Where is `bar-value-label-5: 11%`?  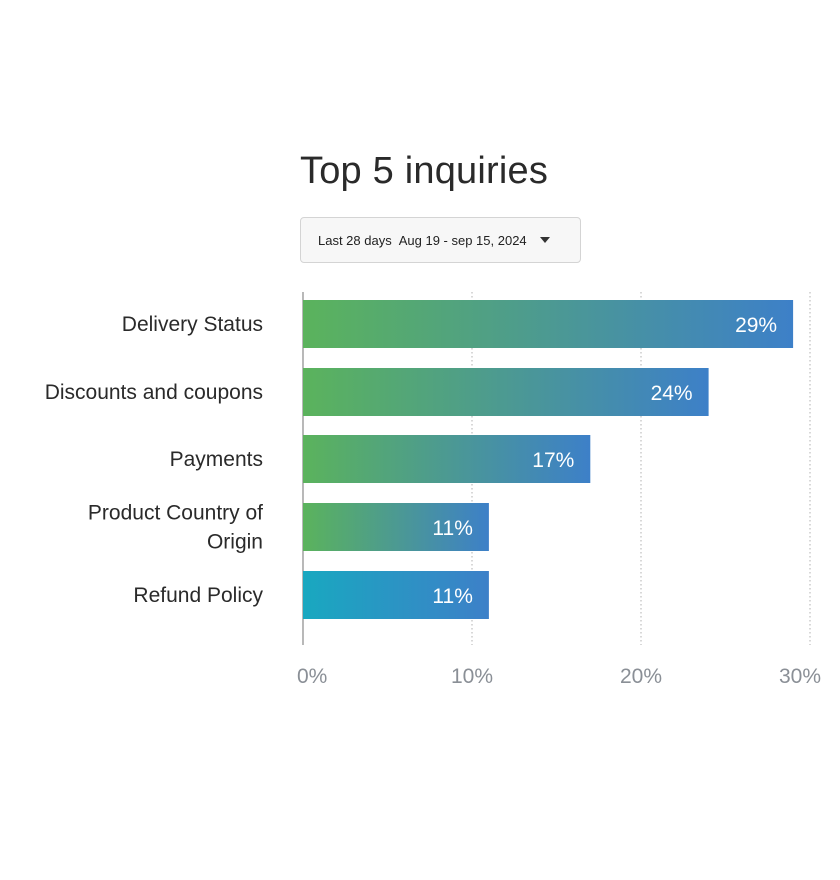
bar-value-label-5: 11% is located at coordinates (452, 596).